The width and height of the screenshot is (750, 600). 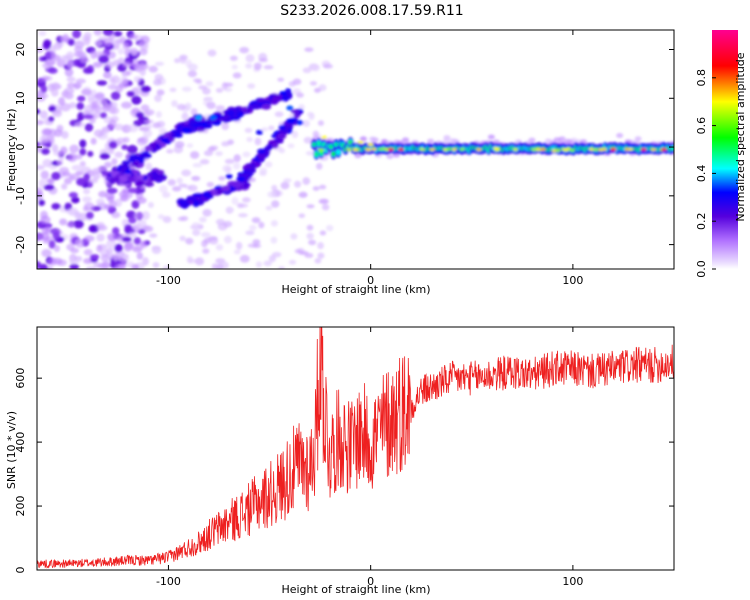 I want to click on snr-y-tick-label: 400, so click(x=20, y=442).